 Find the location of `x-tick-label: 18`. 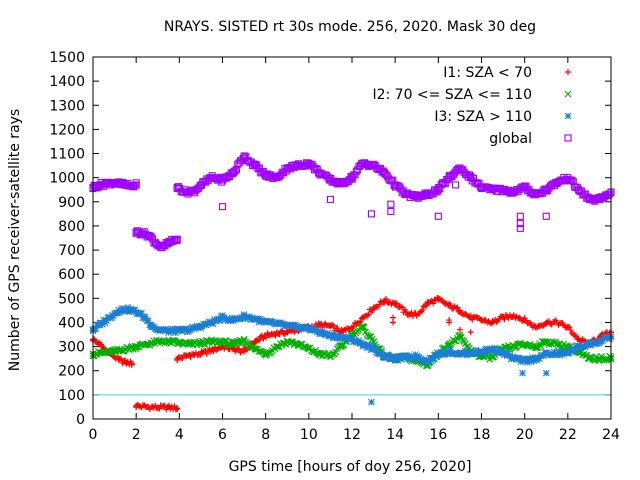

x-tick-label: 18 is located at coordinates (482, 435).